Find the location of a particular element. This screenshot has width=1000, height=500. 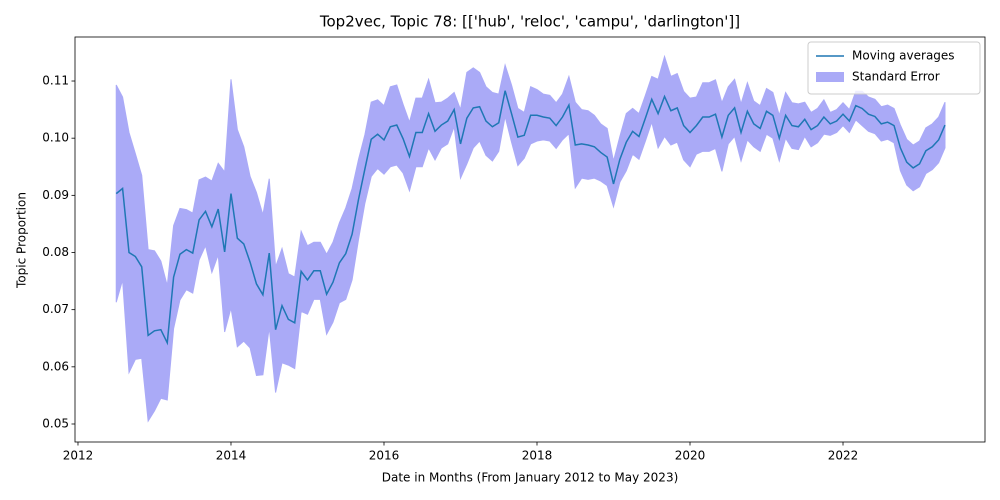

y-tick-label: 0.11 is located at coordinates (55, 81).